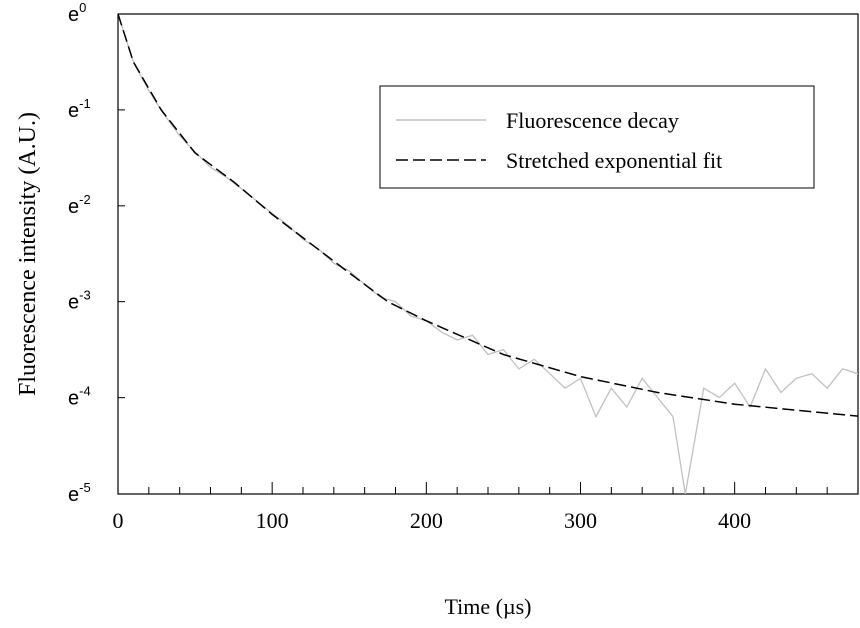 The image size is (860, 628). I want to click on legend-label: Stretched exponential fit, so click(614, 160).